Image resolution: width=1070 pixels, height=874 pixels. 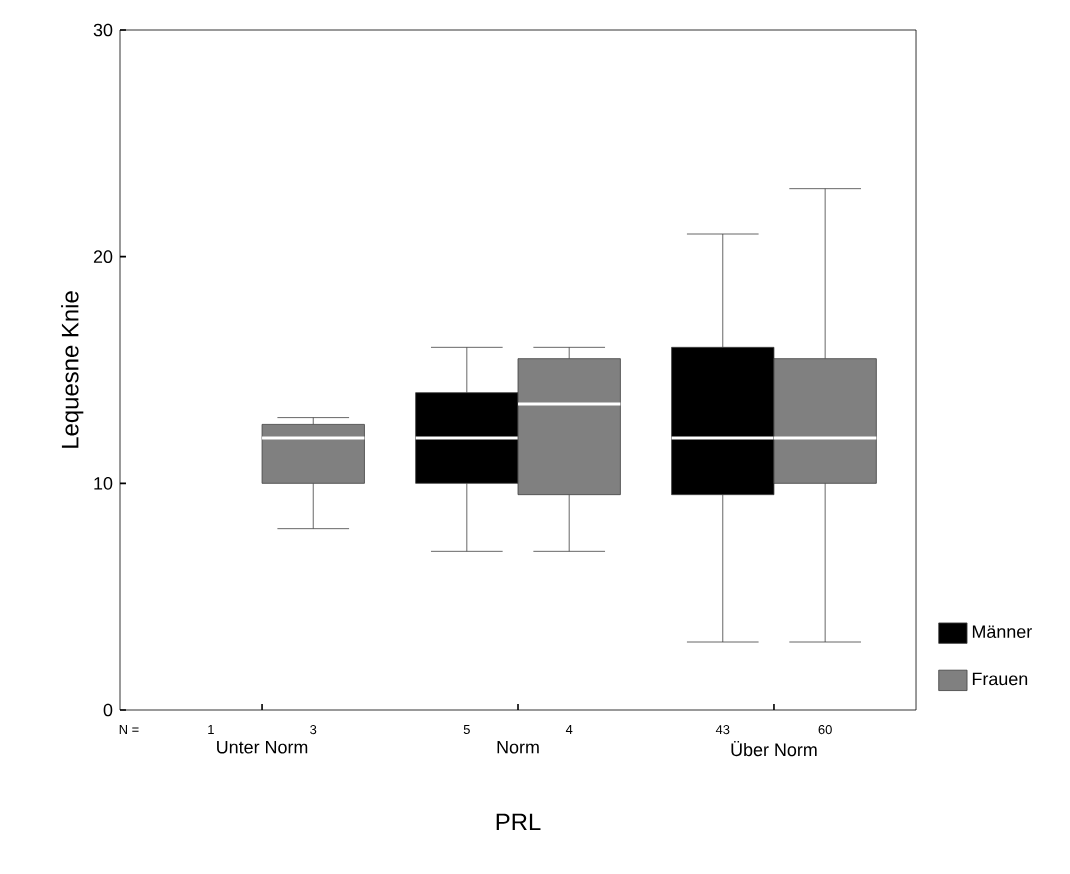 I want to click on x-tick-label: Über Norm, so click(x=774, y=748).